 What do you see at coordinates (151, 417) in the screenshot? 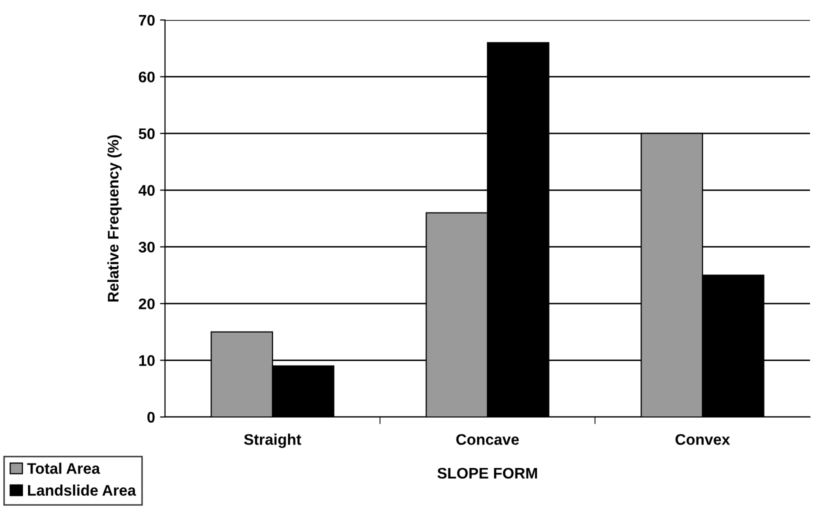
I see `y-tick-label: 0` at bounding box center [151, 417].